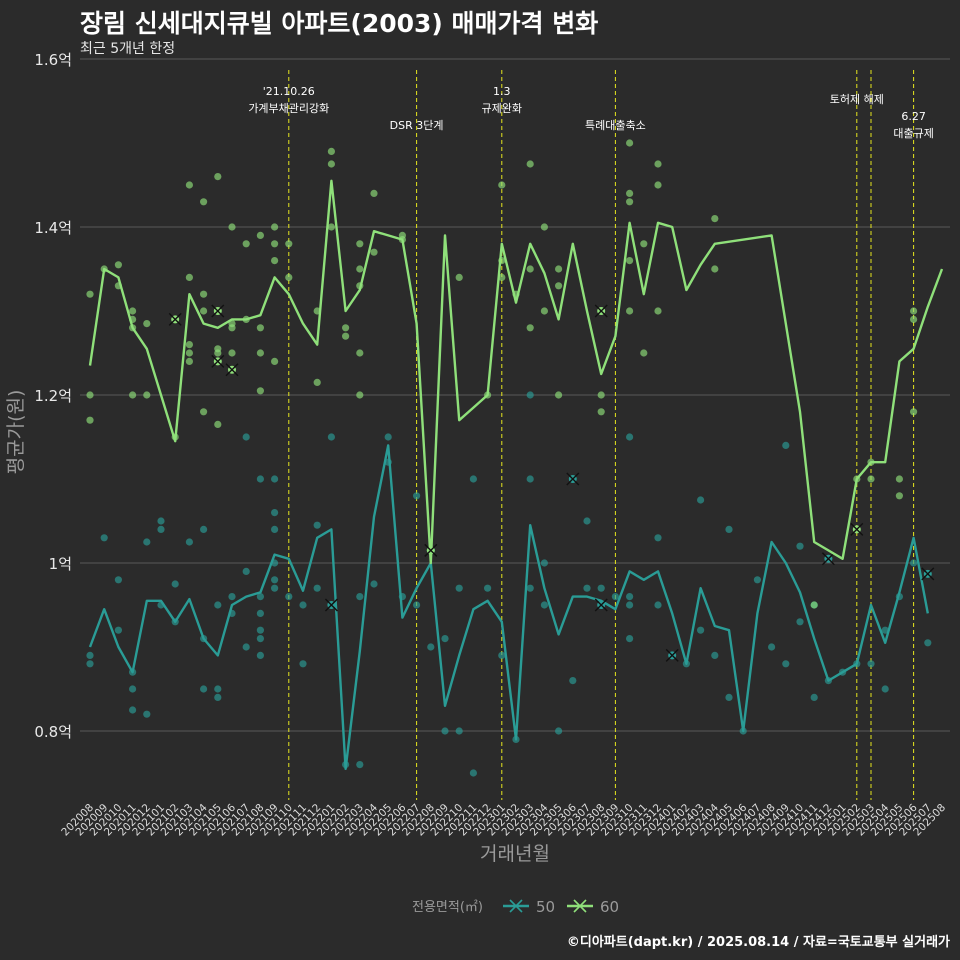  Describe the element at coordinates (417, 125) in the screenshot. I see `policy-event-label: DSR 3단계` at that location.